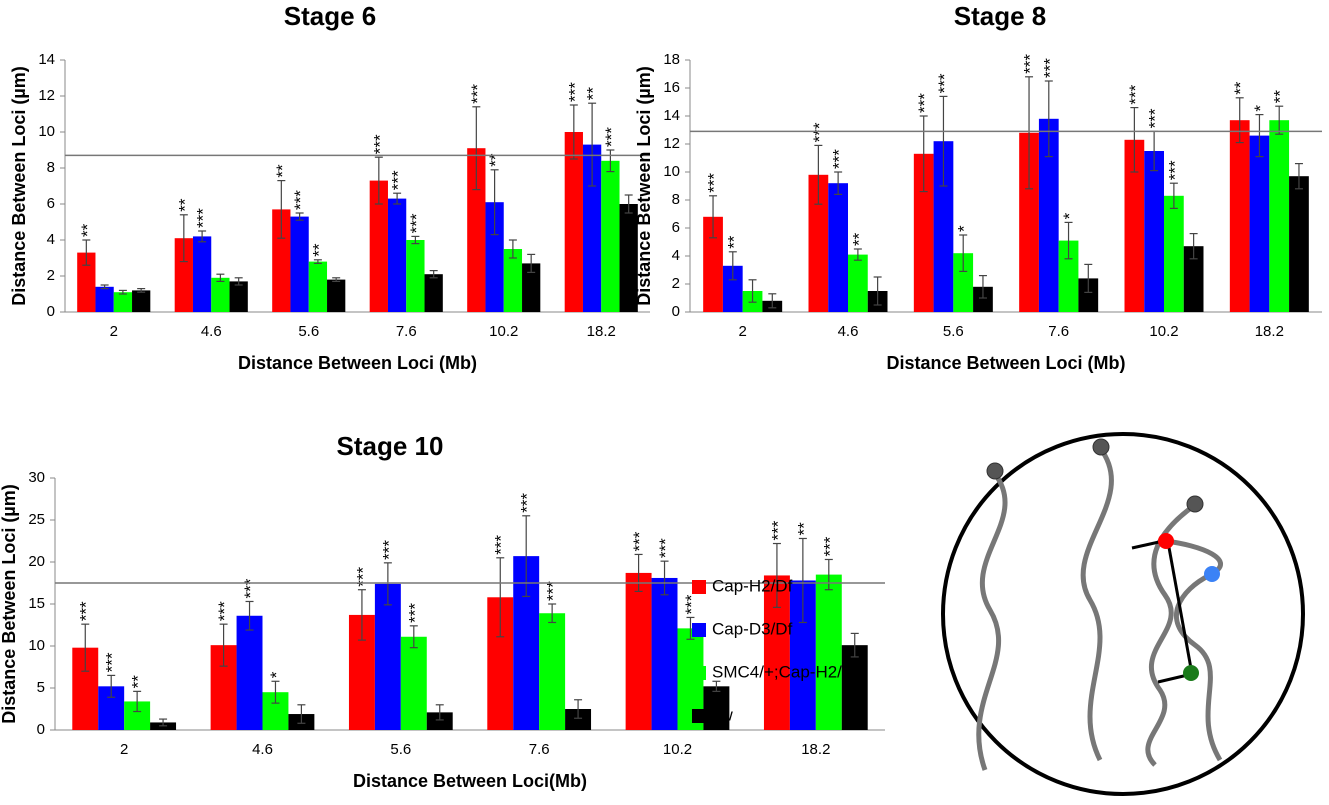  I want to click on y-axis-label: Distance Between Loci (µm), so click(644, 185).